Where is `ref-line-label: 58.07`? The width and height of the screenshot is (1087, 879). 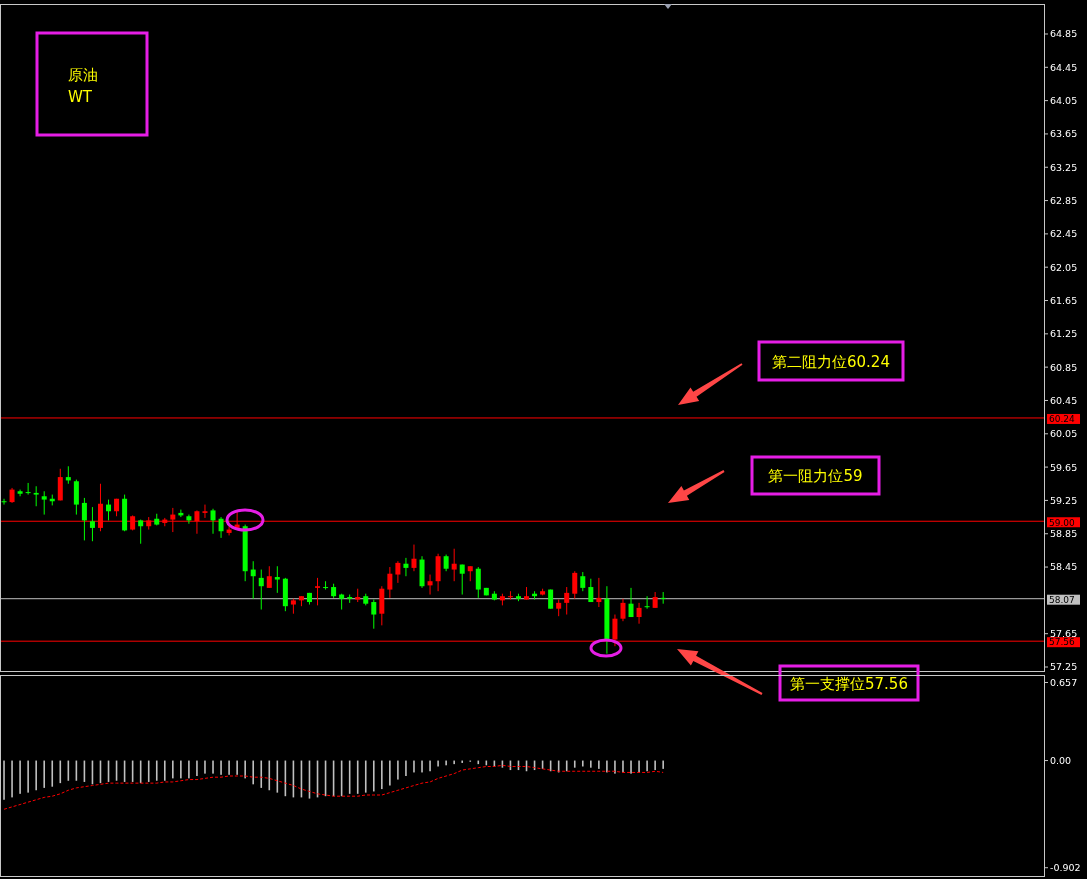
ref-line-label: 58.07 is located at coordinates (1062, 600).